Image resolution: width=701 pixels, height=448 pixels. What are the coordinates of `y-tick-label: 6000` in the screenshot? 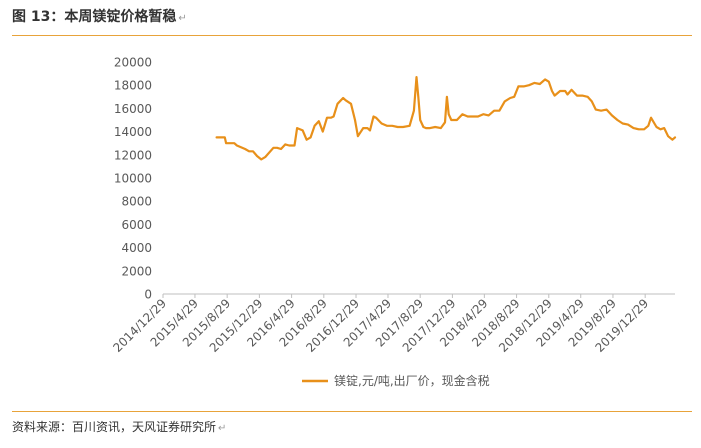 It's located at (136, 225).